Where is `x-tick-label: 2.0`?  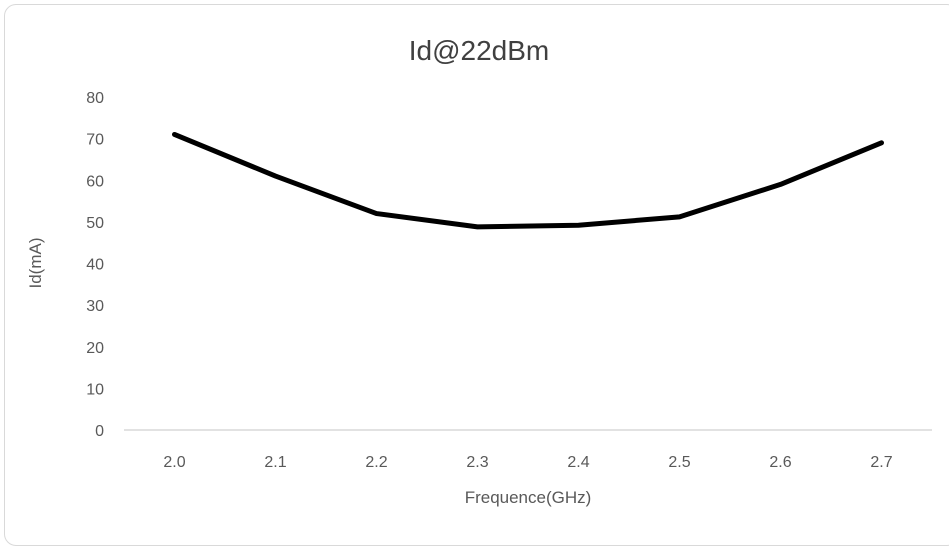
x-tick-label: 2.0 is located at coordinates (174, 462).